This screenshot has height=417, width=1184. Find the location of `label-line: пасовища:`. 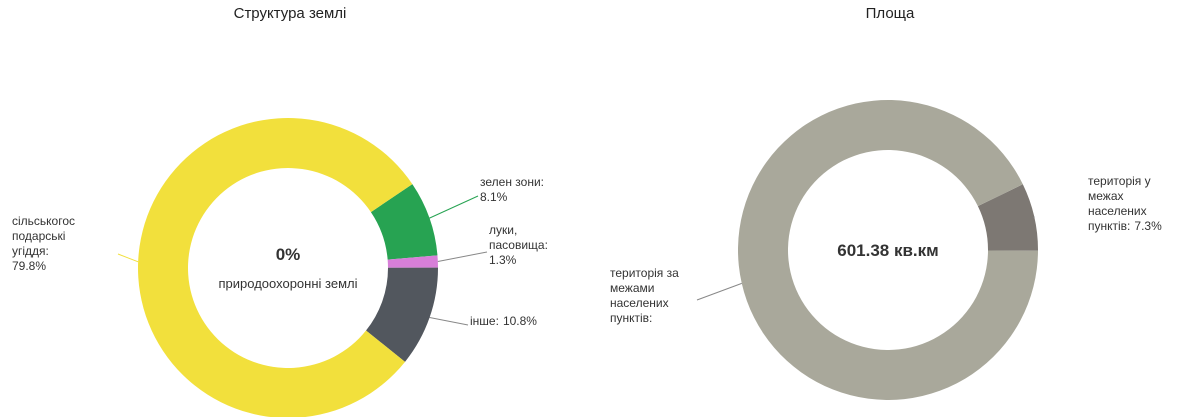

label-line: пасовища: is located at coordinates (518, 245).